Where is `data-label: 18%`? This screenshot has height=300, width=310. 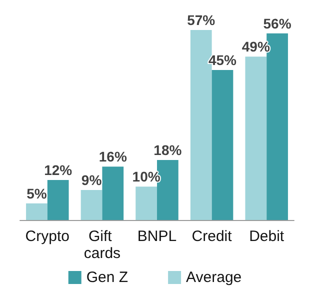
data-label: 18% is located at coordinates (168, 150).